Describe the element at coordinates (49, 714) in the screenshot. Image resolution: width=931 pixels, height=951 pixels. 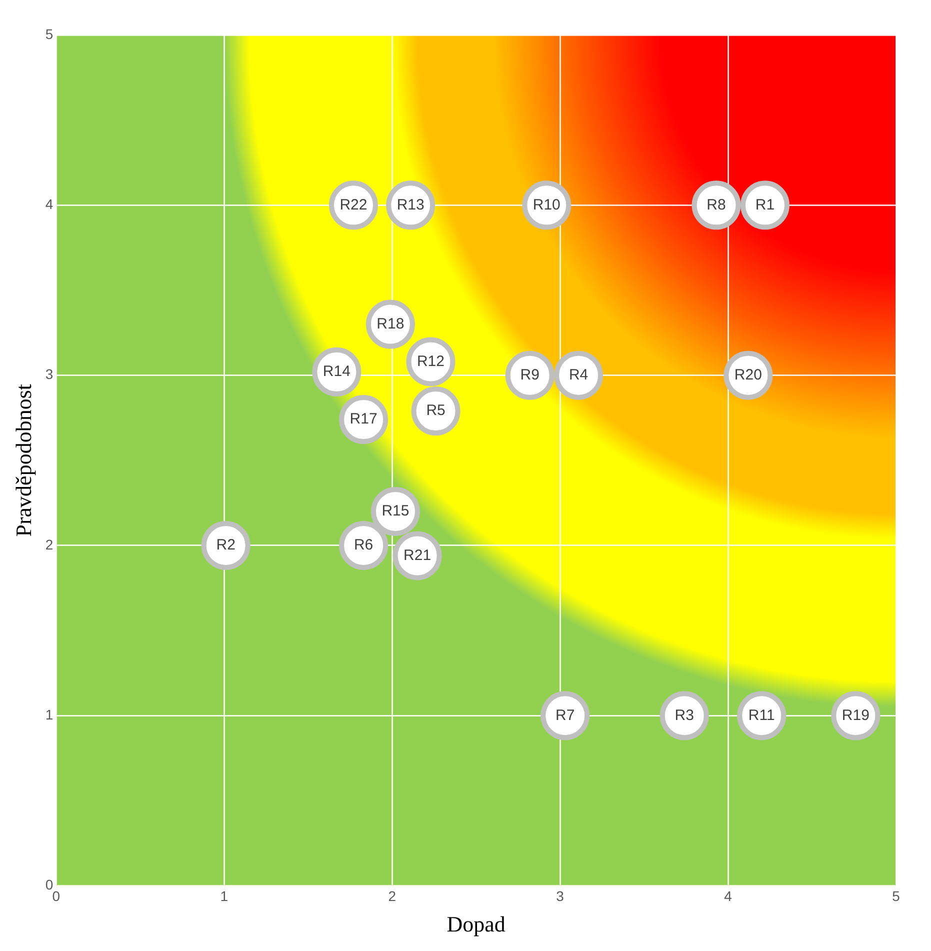
I see `y-tick-label: 1` at that location.